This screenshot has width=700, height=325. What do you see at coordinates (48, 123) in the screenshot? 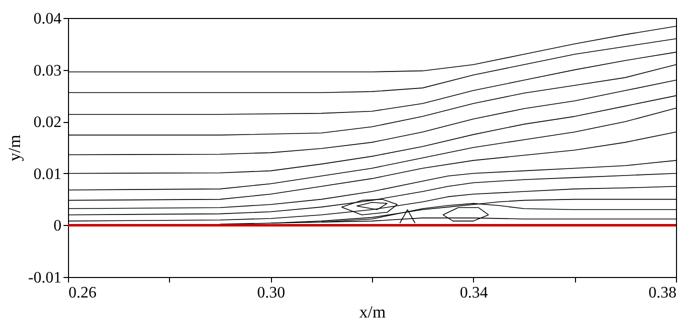
I see `y-tick-label: 0.02` at bounding box center [48, 123].